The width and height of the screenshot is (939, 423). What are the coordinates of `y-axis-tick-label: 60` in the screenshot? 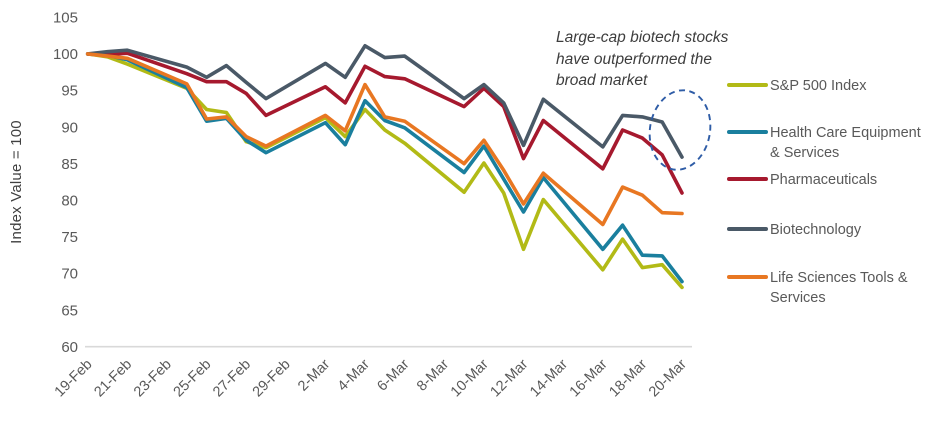 It's located at (69, 347).